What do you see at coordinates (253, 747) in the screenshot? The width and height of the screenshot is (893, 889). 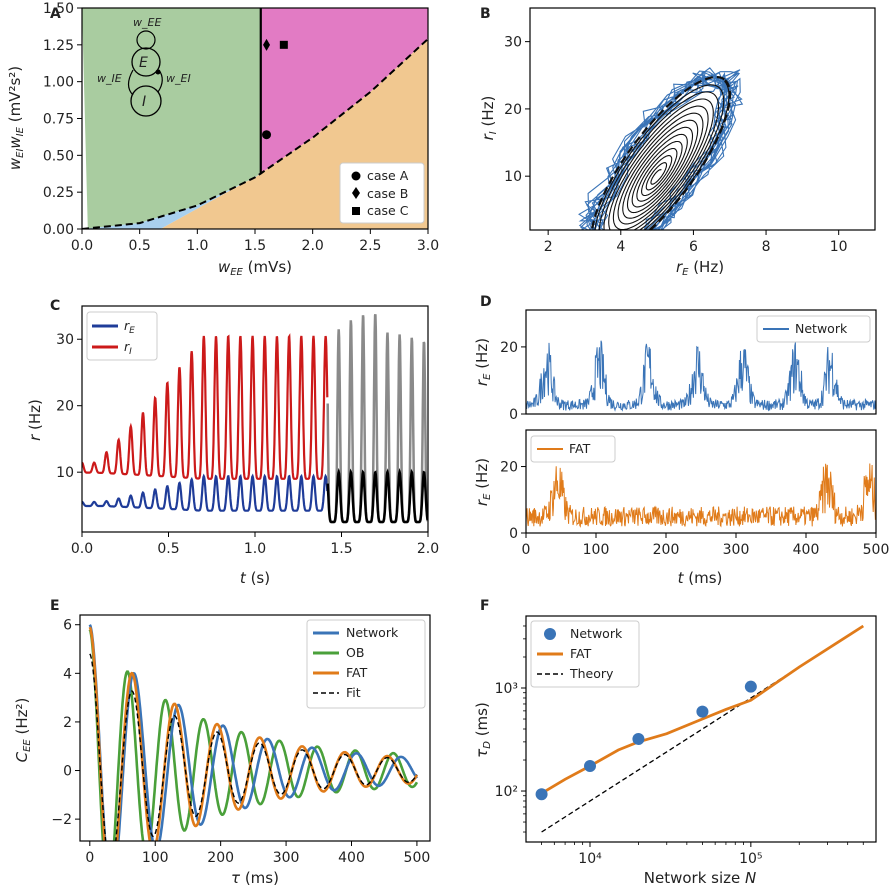 I see `series-fit` at bounding box center [253, 747].